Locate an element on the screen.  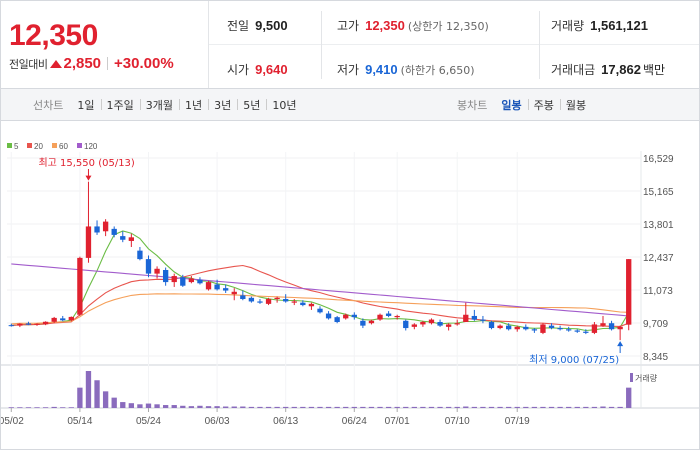
y-tick-label: 9,709 is located at coordinates (655, 324).